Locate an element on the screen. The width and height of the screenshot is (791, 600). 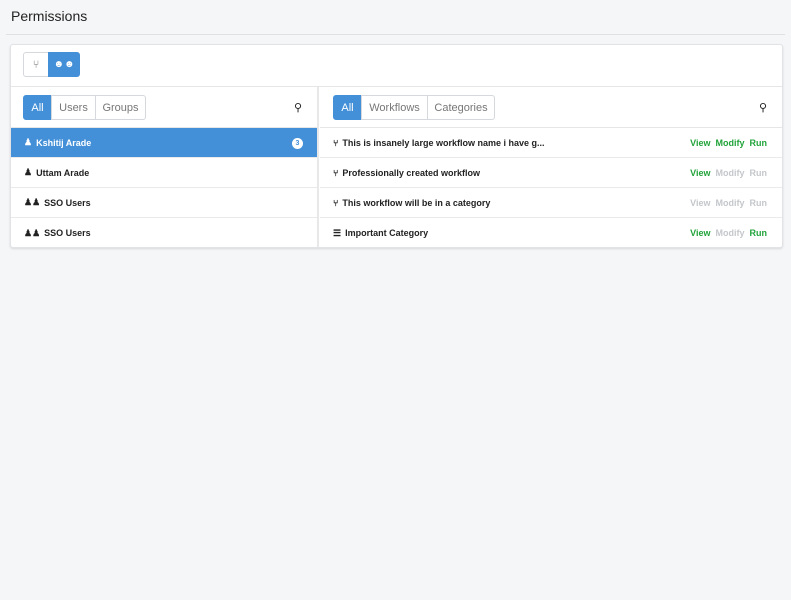
users-mode-button: ☻☻ is located at coordinates (64, 64).